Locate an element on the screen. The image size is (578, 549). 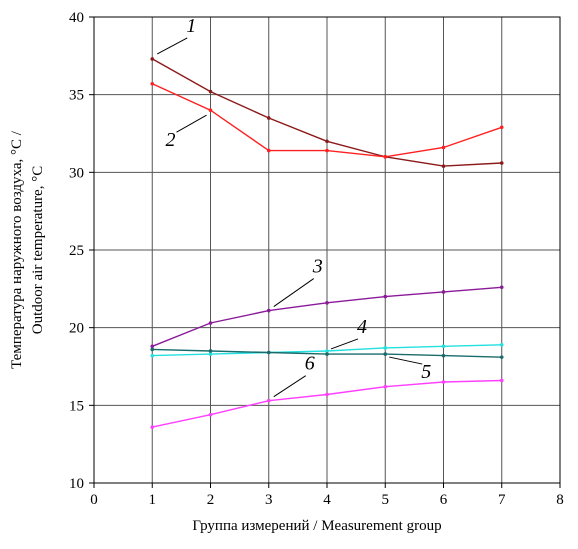
x-axis-title: Группа измерений / Measurement group is located at coordinates (316, 526).